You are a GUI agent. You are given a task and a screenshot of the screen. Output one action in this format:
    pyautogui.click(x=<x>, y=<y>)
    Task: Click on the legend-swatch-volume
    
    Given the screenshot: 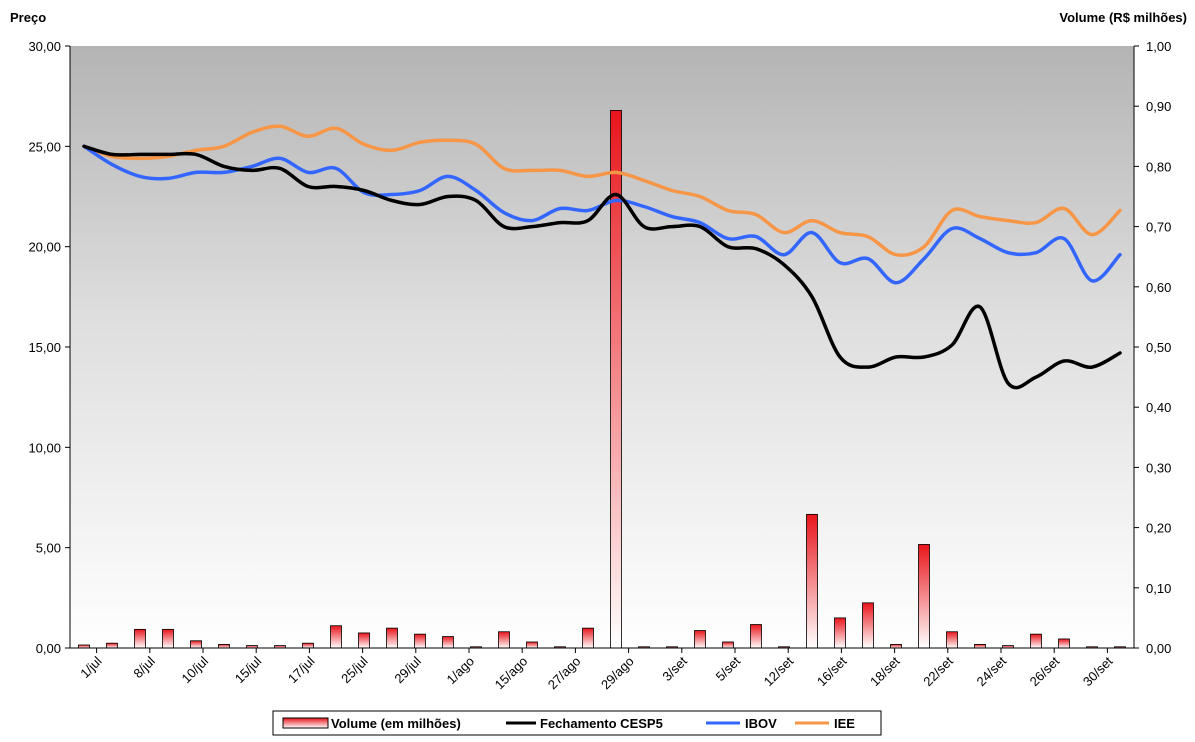 What is the action you would take?
    pyautogui.click(x=305, y=723)
    